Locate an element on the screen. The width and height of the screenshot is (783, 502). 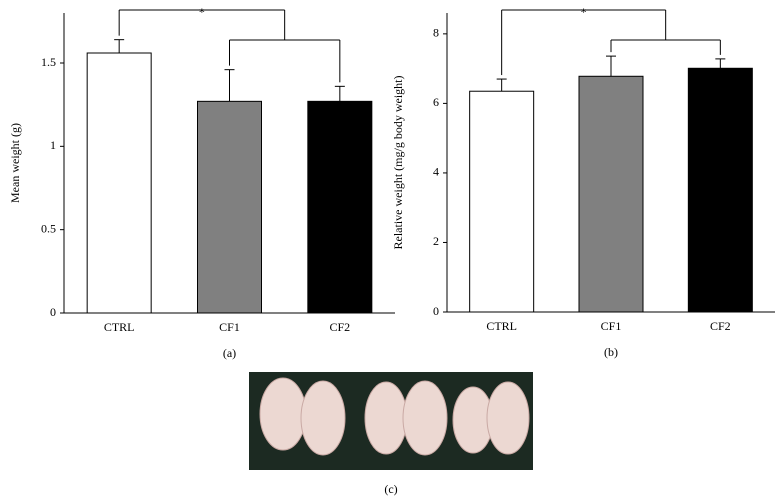
y-axis-label: Relative weight (mg/g body weight) is located at coordinates (398, 163).